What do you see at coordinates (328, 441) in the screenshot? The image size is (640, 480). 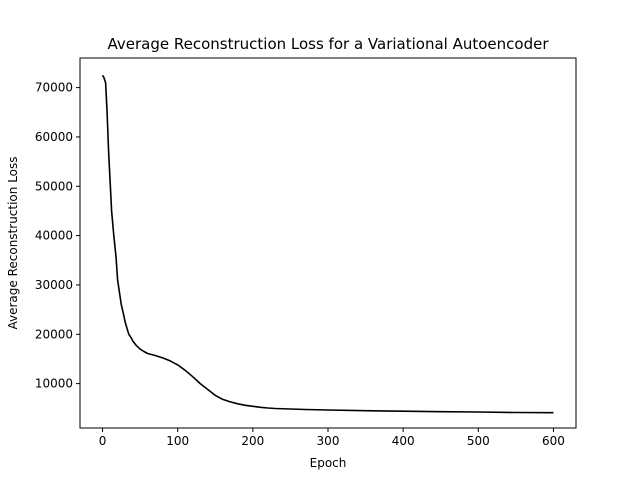 I see `x-tick-label: 300` at bounding box center [328, 441].